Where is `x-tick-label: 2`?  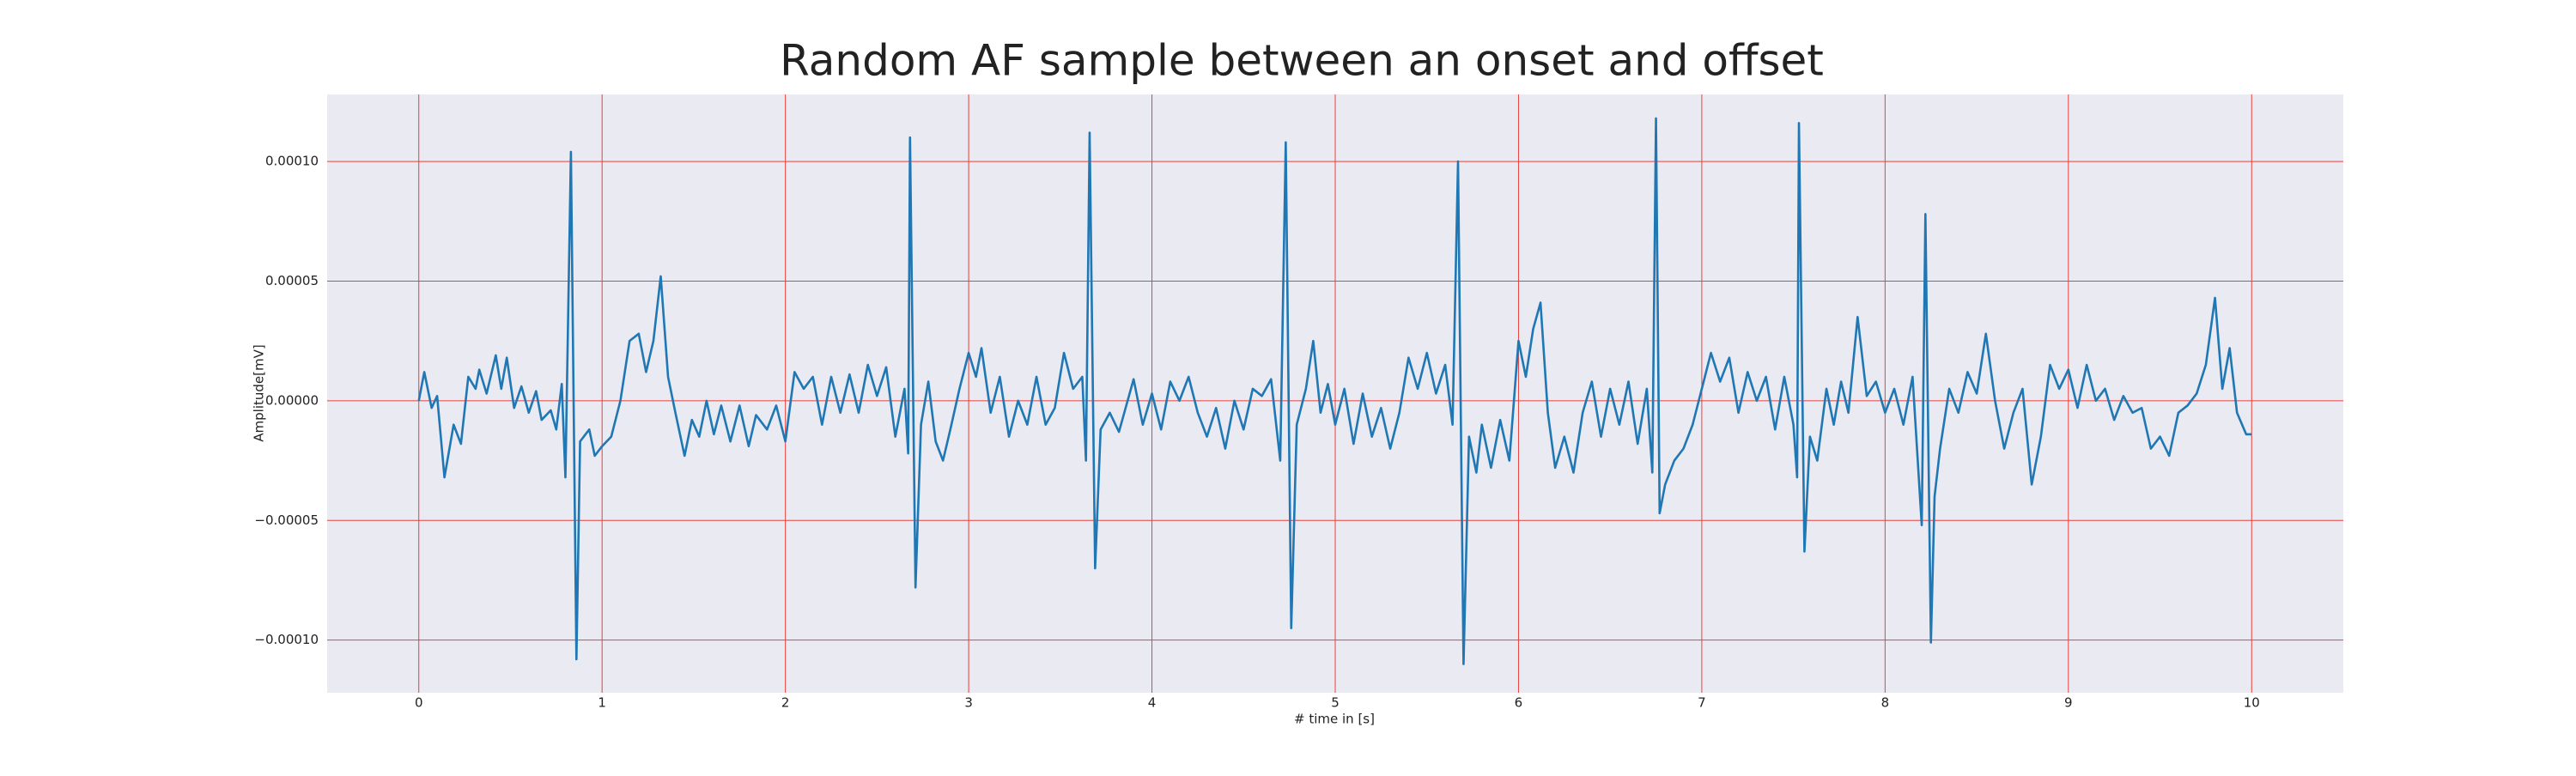
x-tick-label: 2 is located at coordinates (786, 703).